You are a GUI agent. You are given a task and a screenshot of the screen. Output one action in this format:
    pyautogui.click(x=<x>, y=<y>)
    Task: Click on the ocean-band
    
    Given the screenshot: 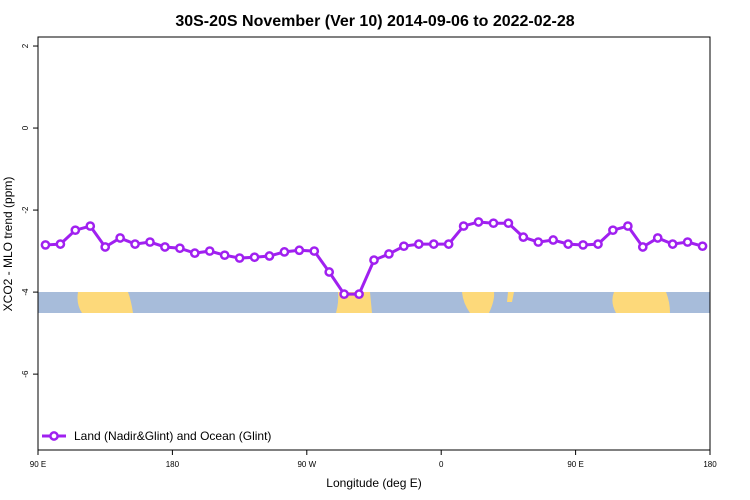 What is the action you would take?
    pyautogui.click(x=374, y=302)
    